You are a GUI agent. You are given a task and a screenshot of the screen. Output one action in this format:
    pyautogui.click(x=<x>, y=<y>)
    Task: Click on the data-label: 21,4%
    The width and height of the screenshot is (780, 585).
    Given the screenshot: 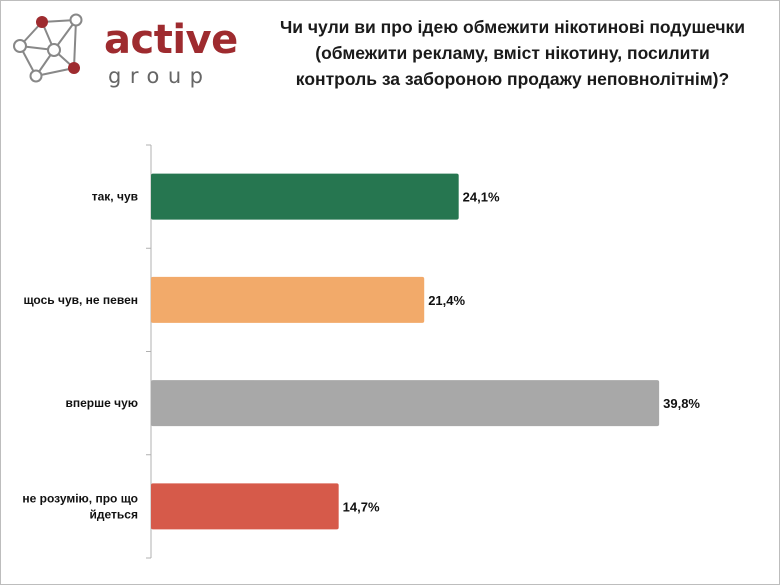 What is the action you would take?
    pyautogui.click(x=446, y=300)
    